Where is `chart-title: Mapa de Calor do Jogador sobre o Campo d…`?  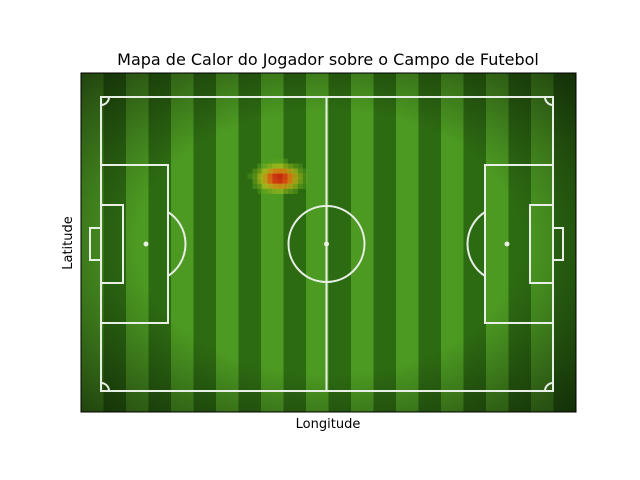 chart-title: Mapa de Calor do Jogador sobre o Campo d… is located at coordinates (328, 59).